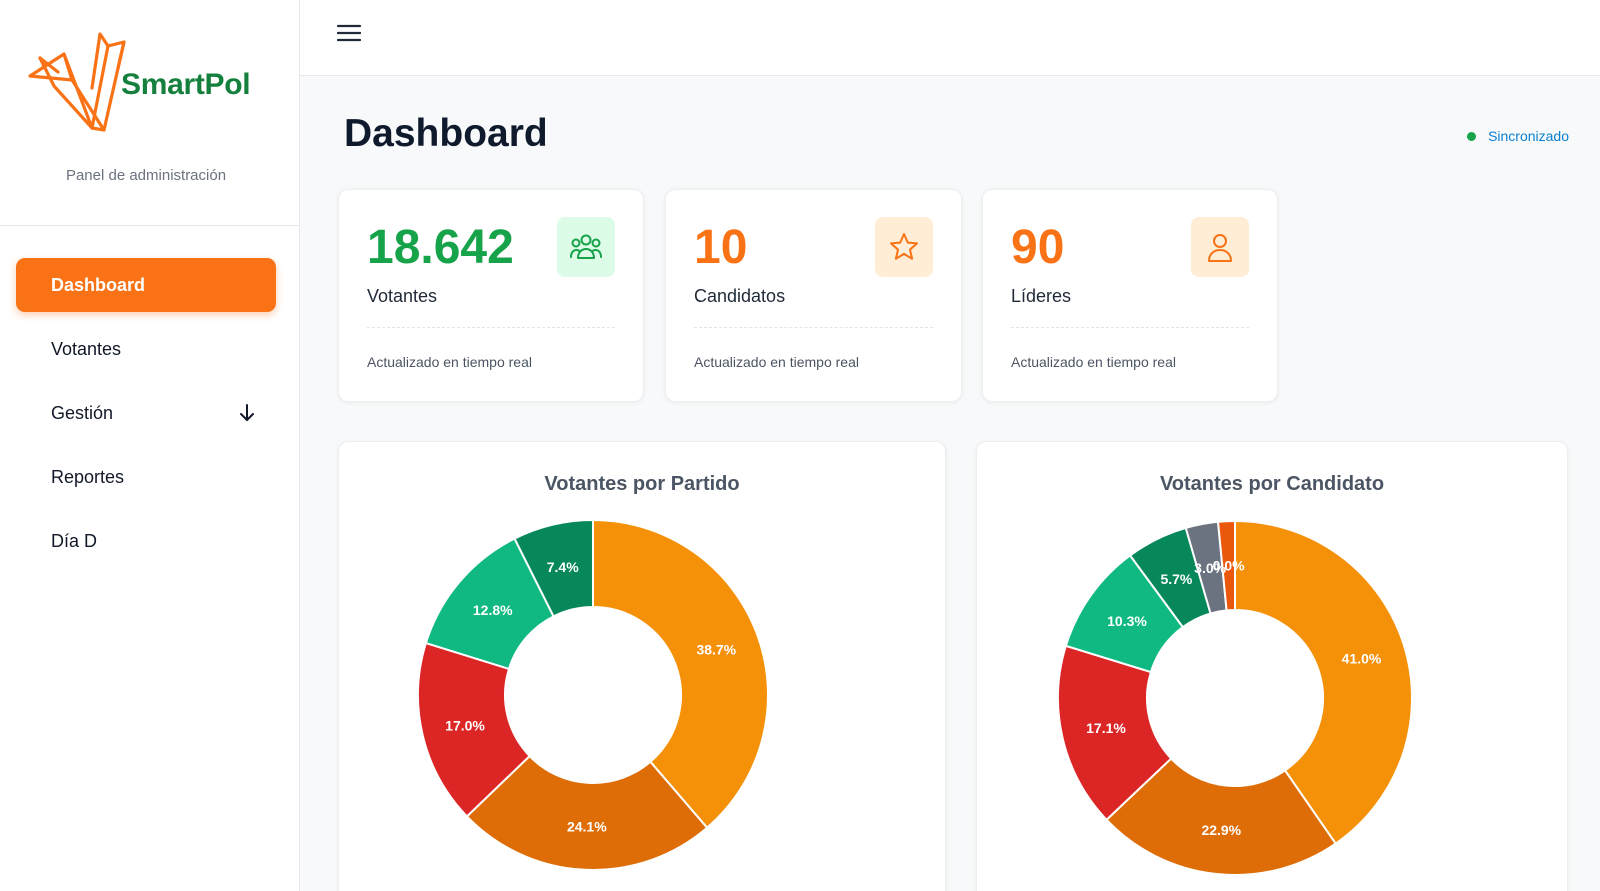 The image size is (1600, 891). Describe the element at coordinates (146, 175) in the screenshot. I see `brand-subtitle: Panel de administración` at that location.